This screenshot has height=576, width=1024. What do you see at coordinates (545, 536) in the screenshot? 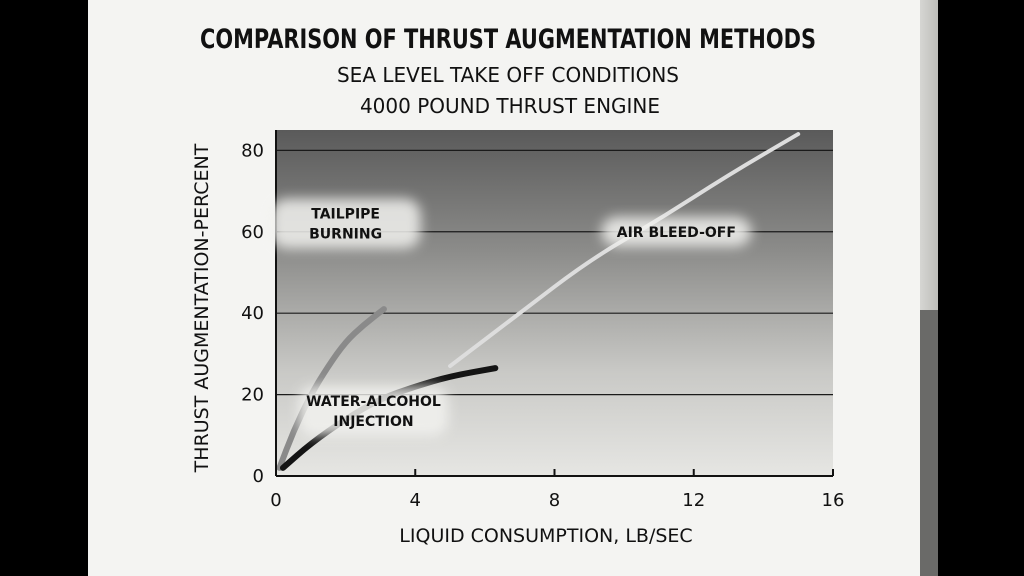
I see `x-axis-label: LIQUID CONSUMPTION, LB/SEC` at bounding box center [545, 536].